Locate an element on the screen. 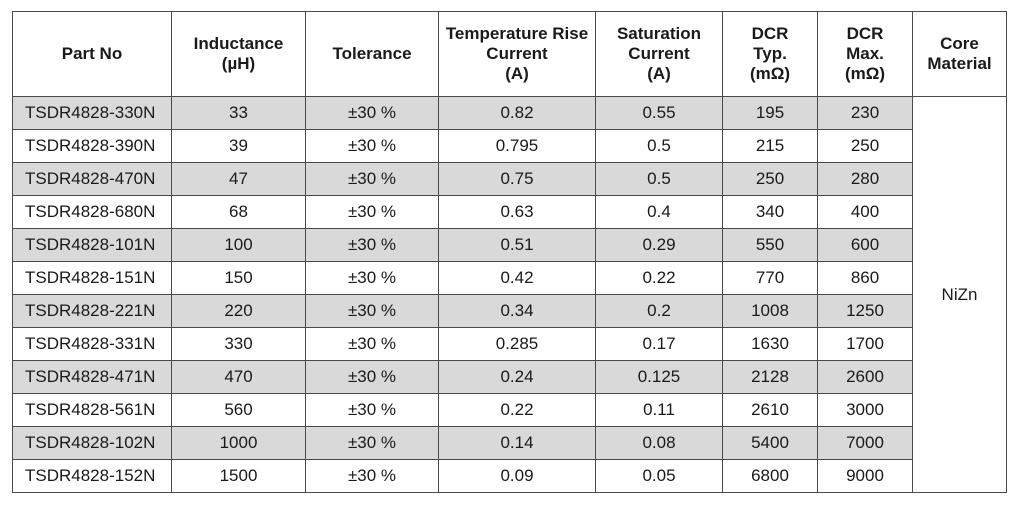 This screenshot has width=1030, height=507. inductance-cell: 150 is located at coordinates (238, 278).